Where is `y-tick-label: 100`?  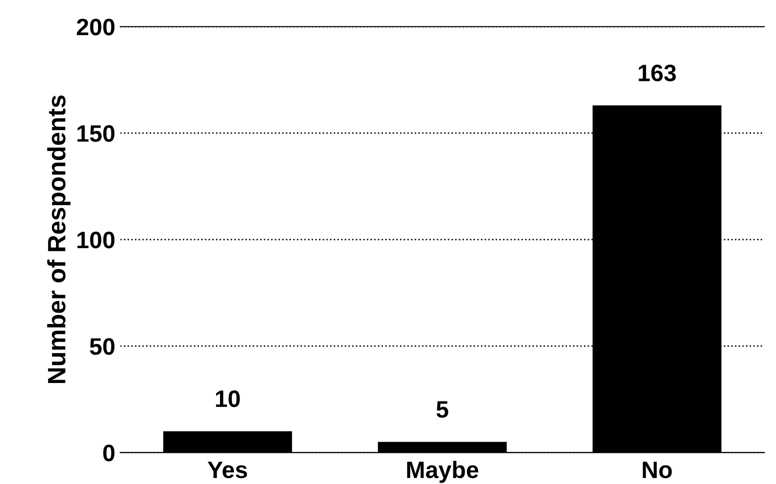
y-tick-label: 100 is located at coordinates (96, 240).